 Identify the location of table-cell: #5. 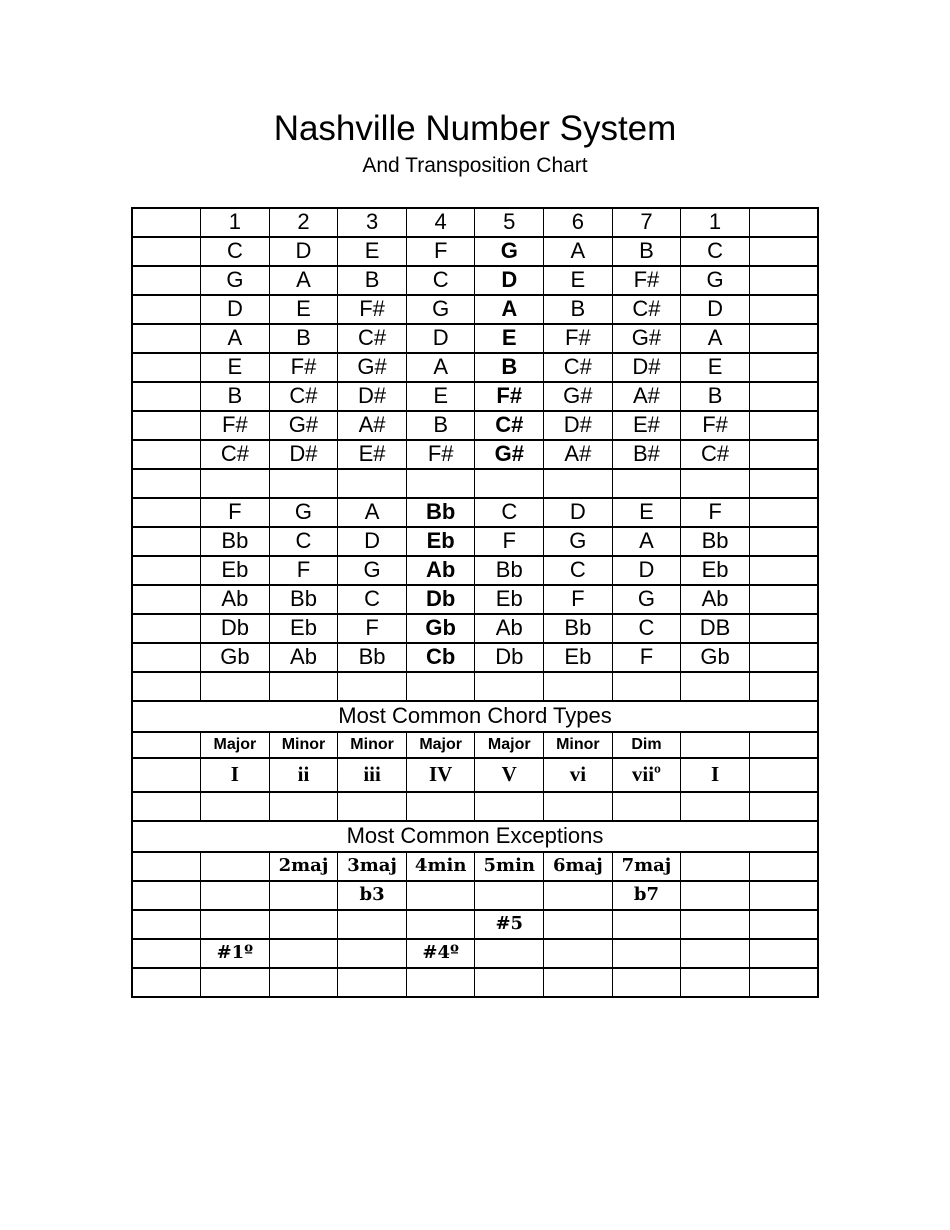
(509, 924).